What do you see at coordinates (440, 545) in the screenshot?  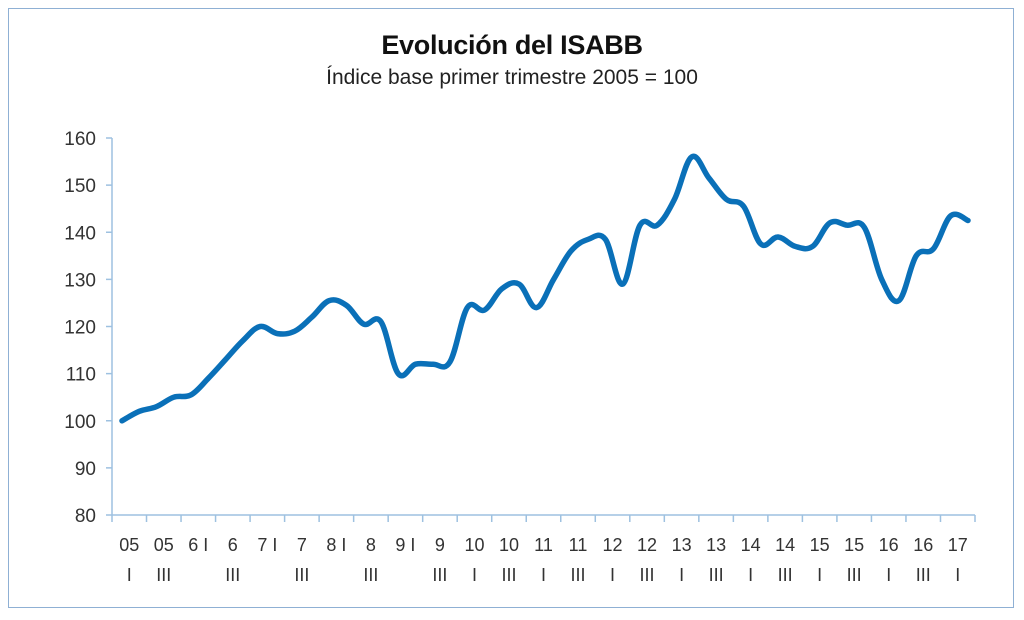 I see `x-tick-label: 9` at bounding box center [440, 545].